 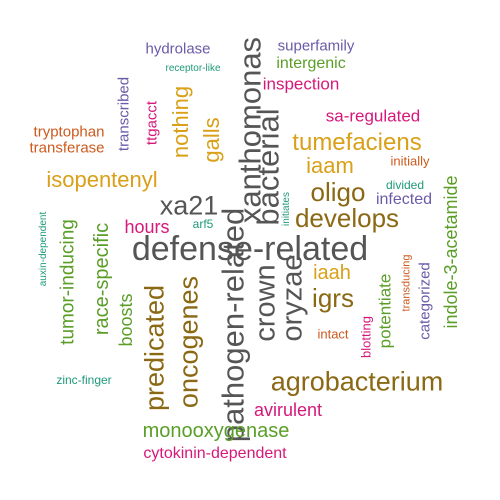 I want to click on word-transferase: transferase, so click(x=67, y=148).